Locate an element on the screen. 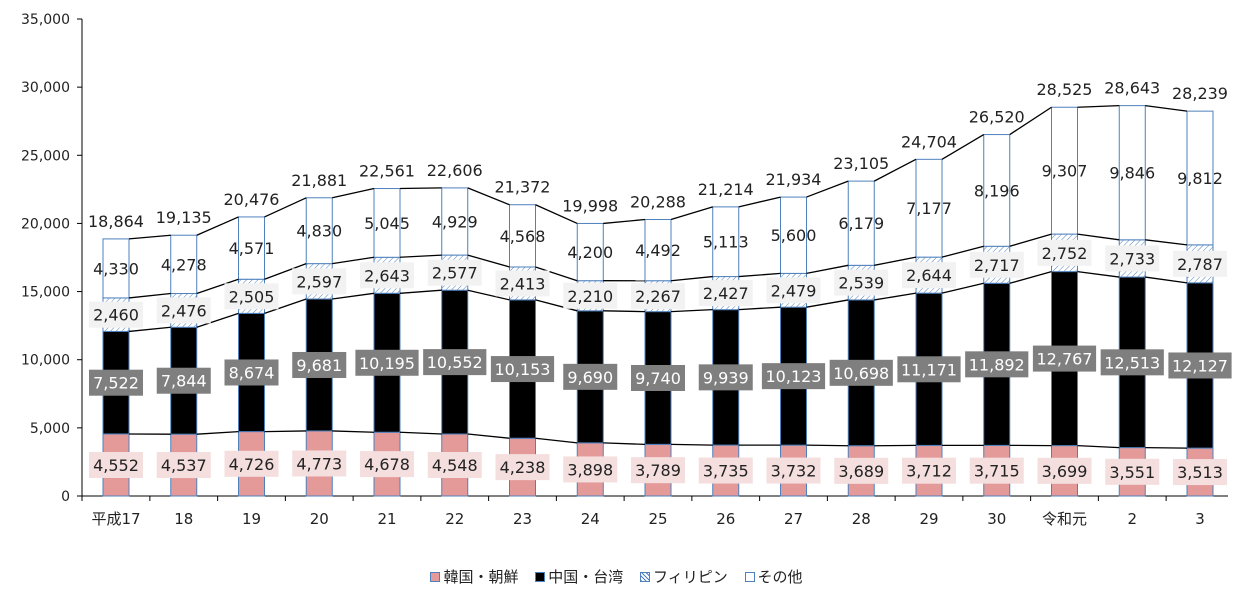  data-label: 4,537 is located at coordinates (184, 465).